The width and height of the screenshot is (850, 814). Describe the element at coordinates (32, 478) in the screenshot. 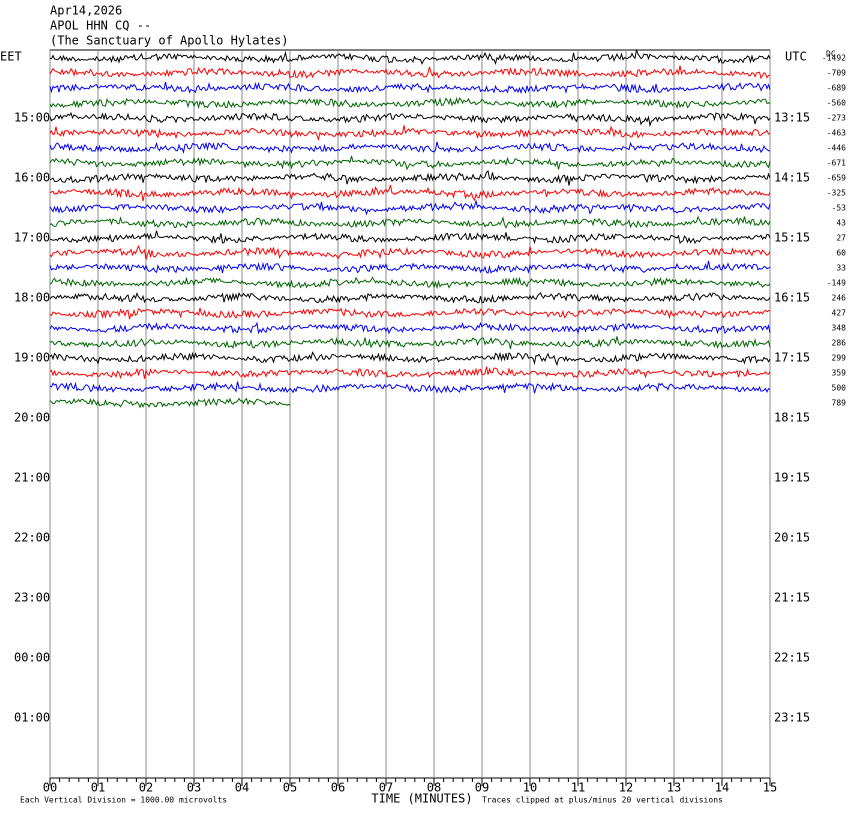

I see `left-time-label: 21:00` at that location.